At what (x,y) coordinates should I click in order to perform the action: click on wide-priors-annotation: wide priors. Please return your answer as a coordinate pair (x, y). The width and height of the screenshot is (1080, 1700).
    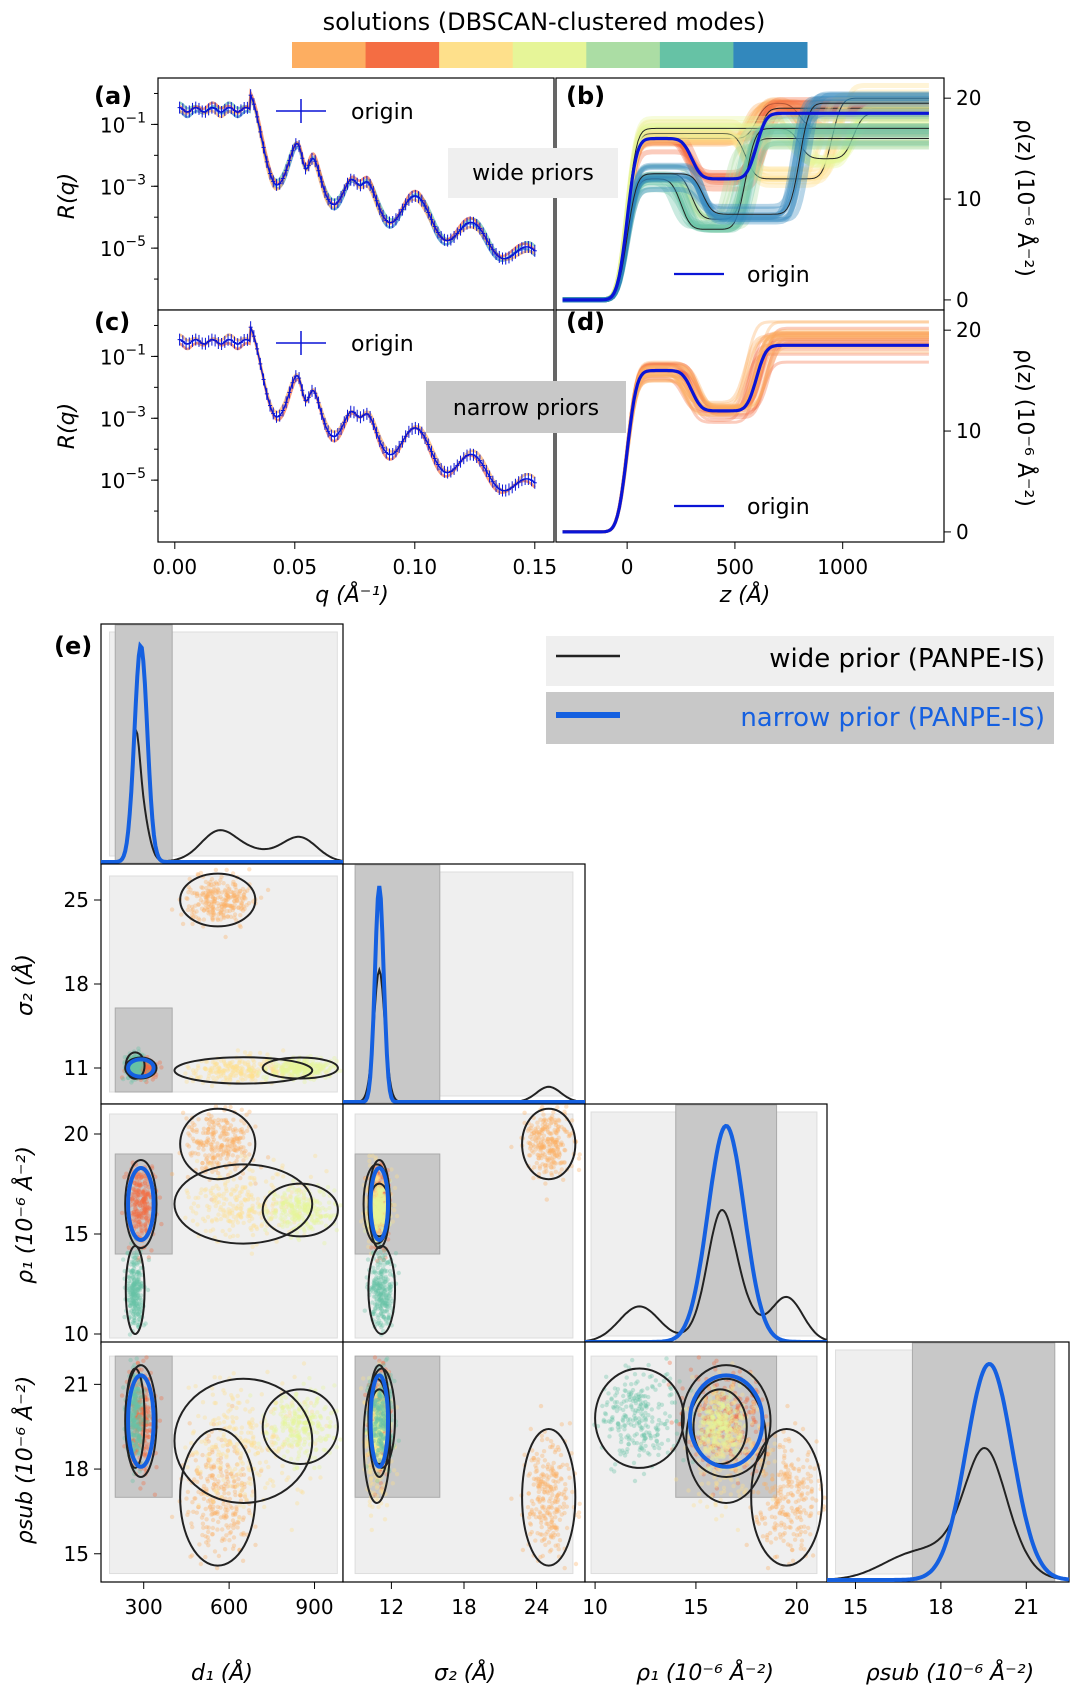
    Looking at the image, I should click on (533, 173).